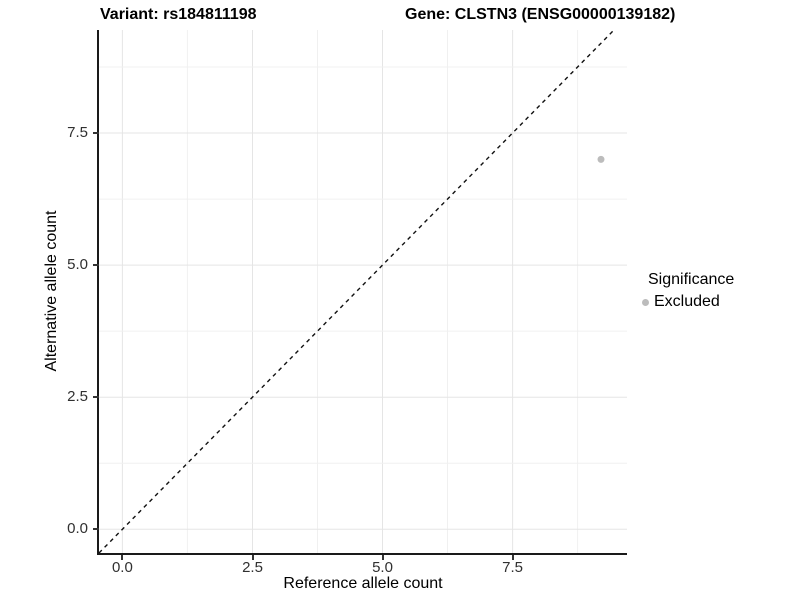 This screenshot has width=800, height=600. I want to click on legend-item-excluded: Excluded, so click(688, 302).